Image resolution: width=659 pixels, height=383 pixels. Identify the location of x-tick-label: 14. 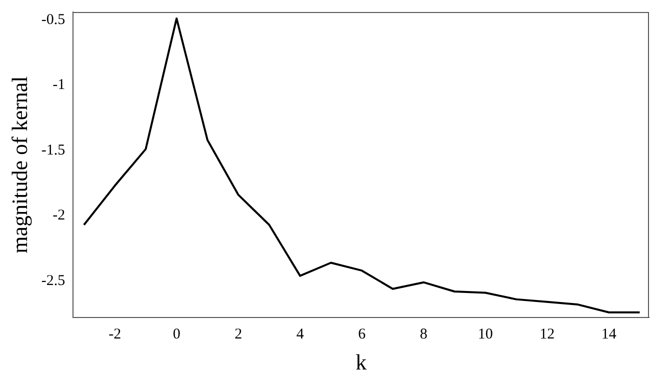
(609, 334).